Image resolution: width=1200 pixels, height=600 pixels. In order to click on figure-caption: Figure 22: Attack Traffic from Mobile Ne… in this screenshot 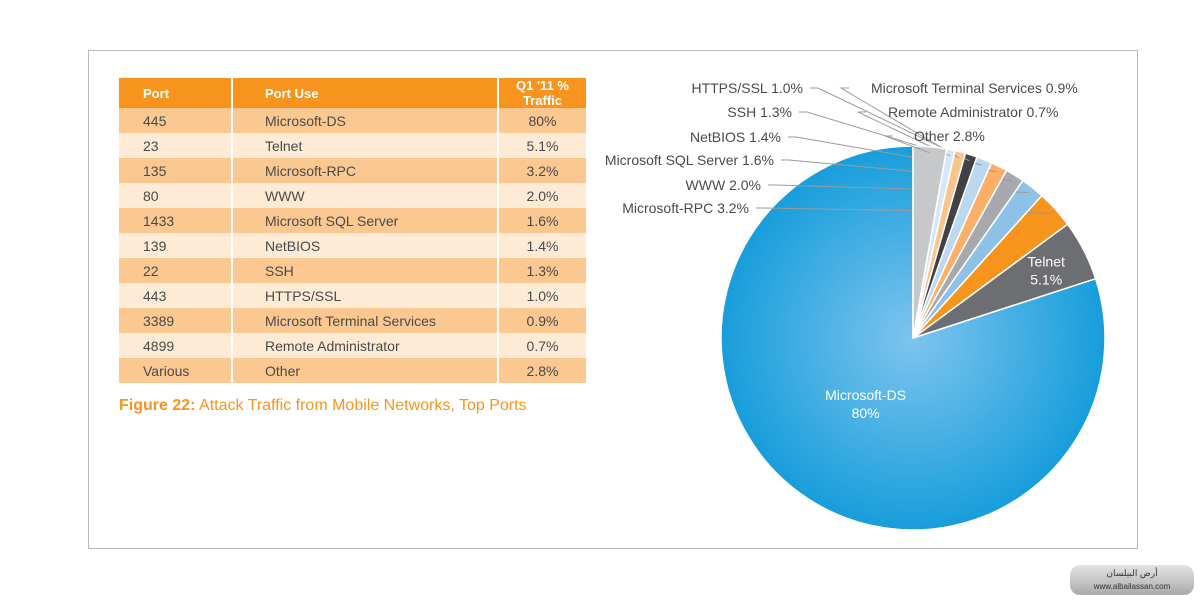, I will do `click(323, 406)`.